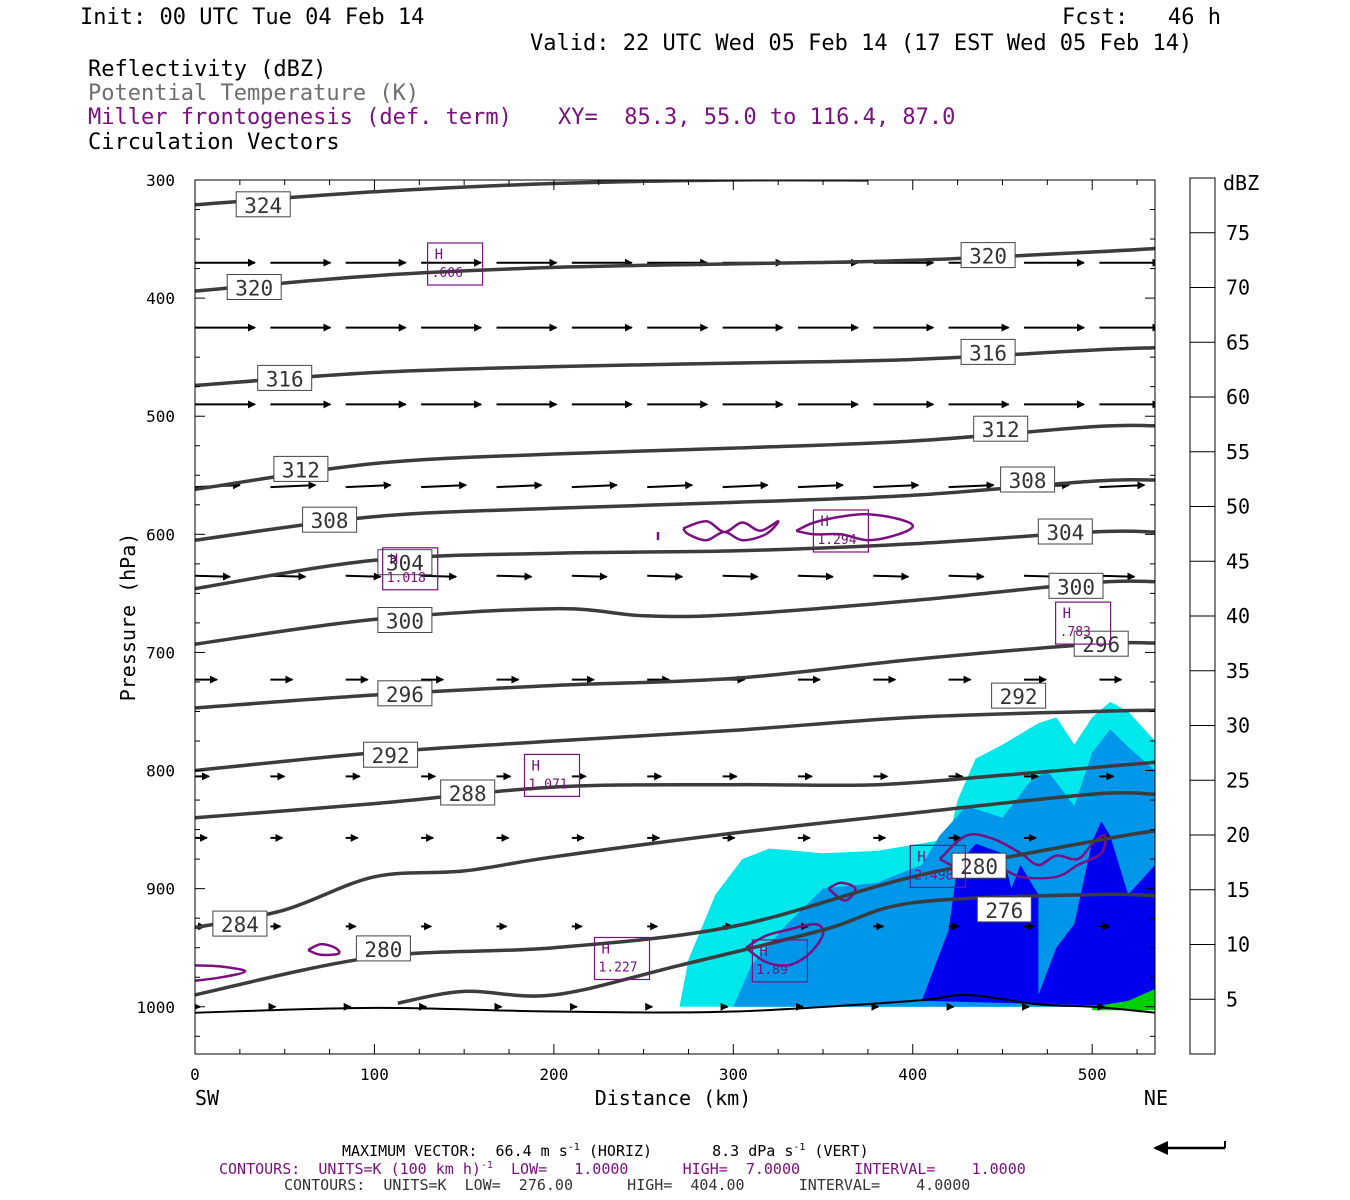 This screenshot has height=1200, width=1350. What do you see at coordinates (1238, 507) in the screenshot?
I see `colorbar-level-label: 50` at bounding box center [1238, 507].